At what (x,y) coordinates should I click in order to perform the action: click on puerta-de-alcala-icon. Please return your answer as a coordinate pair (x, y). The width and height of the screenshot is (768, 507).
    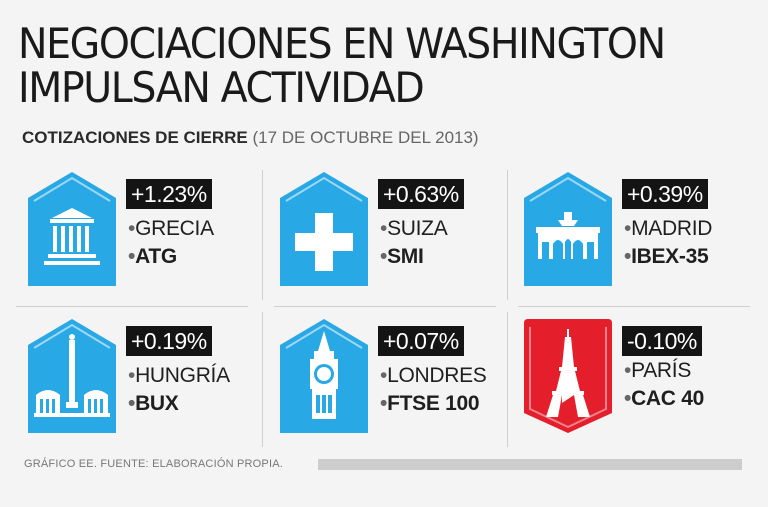
    Looking at the image, I should click on (568, 229).